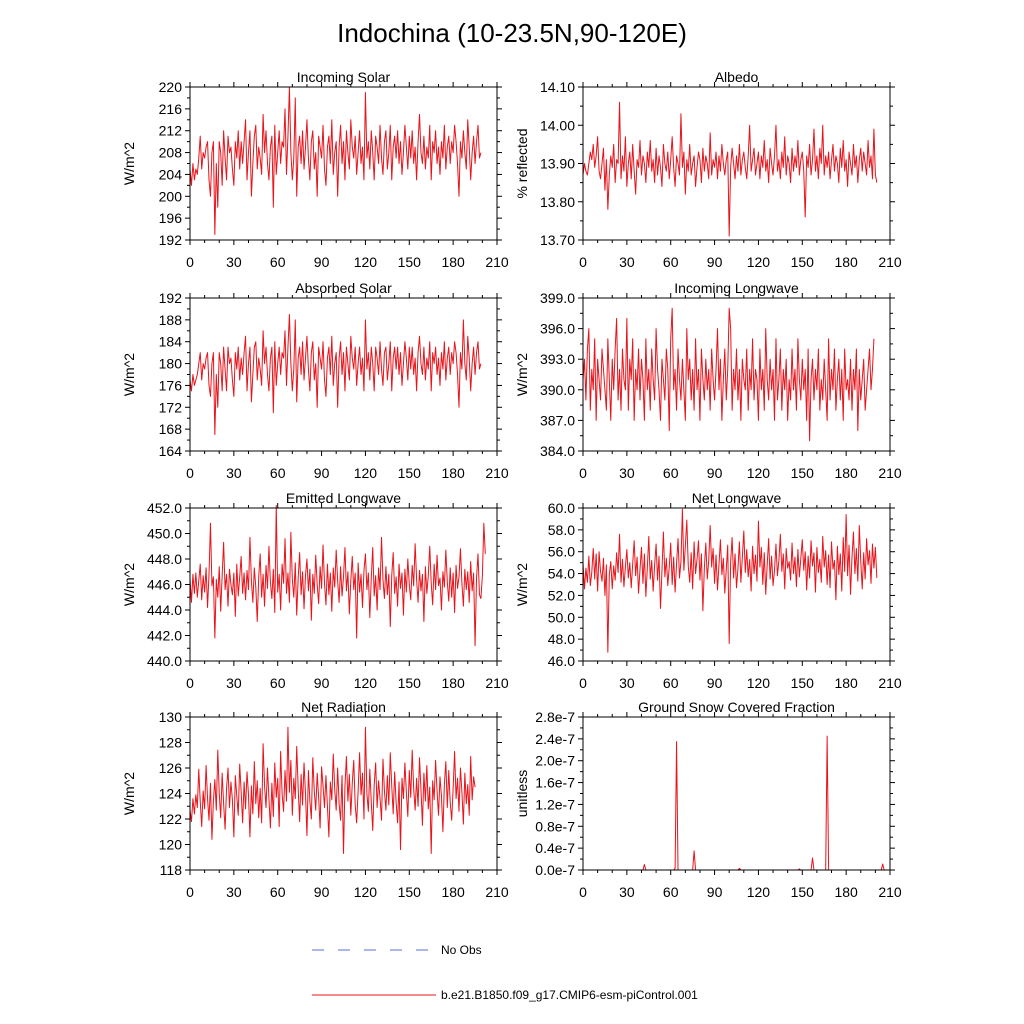  I want to click on chart-0-xtick-label: 150, so click(410, 262).